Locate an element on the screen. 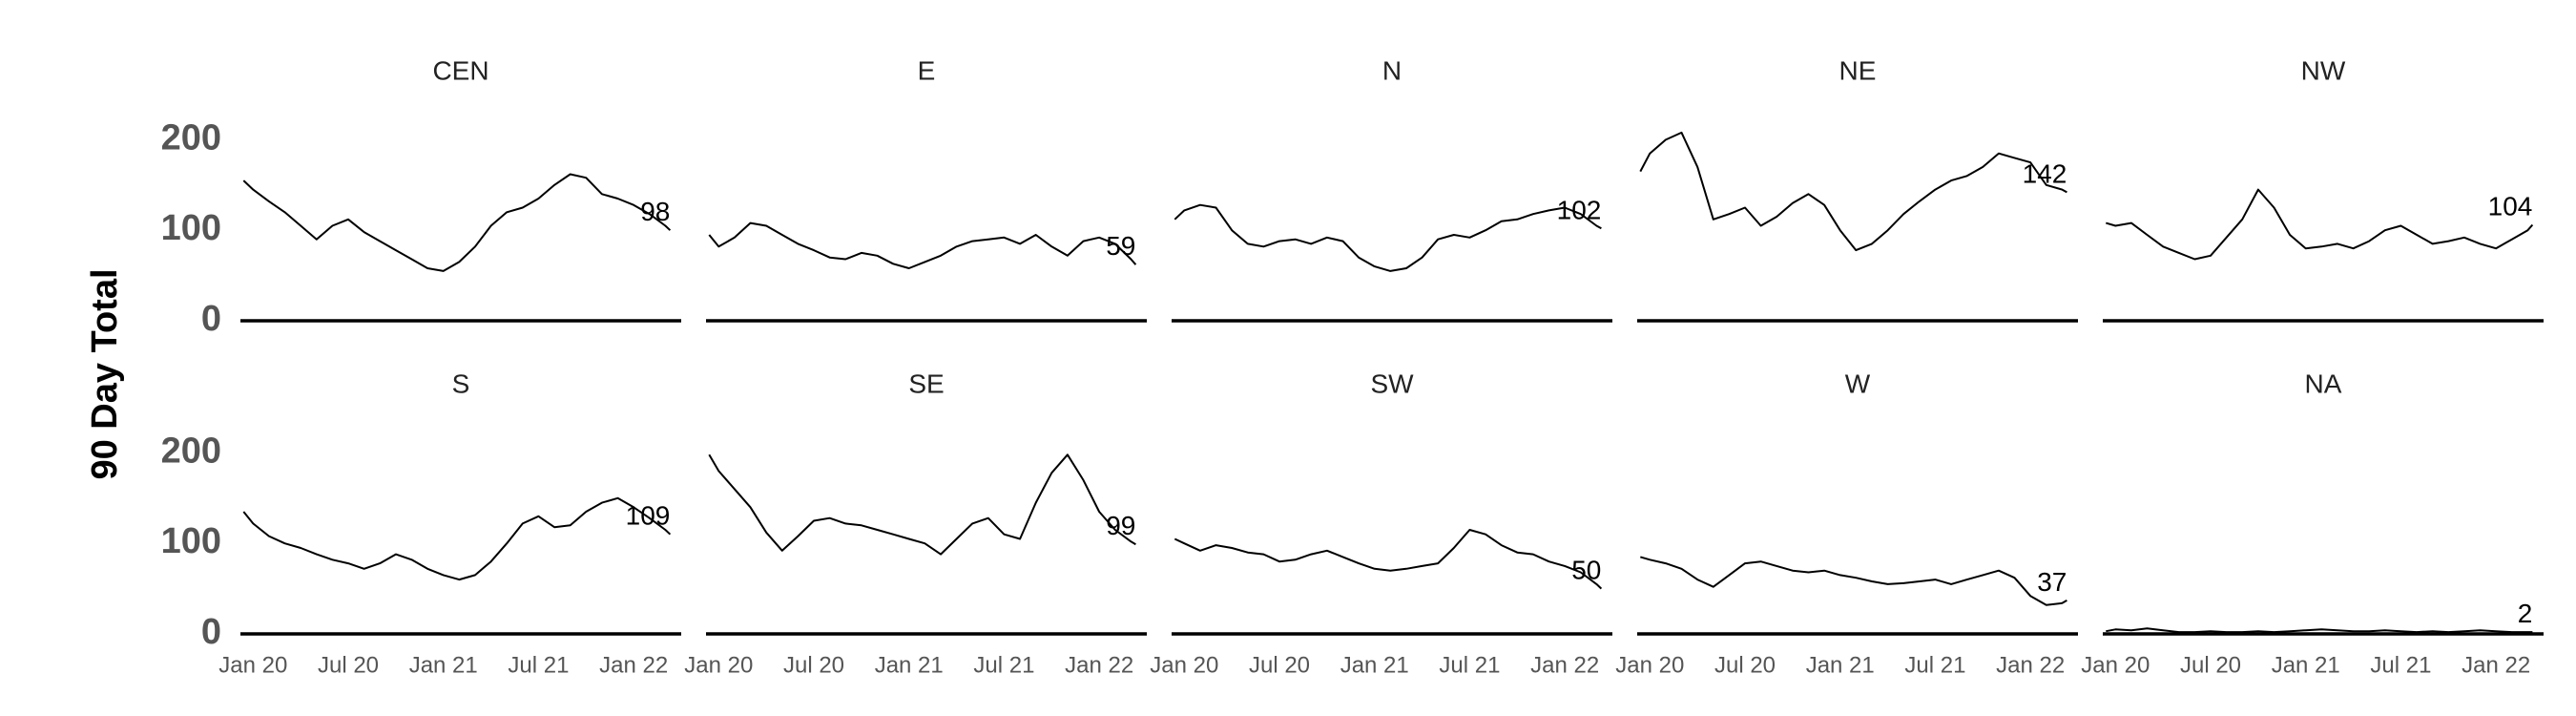 This screenshot has width=2576, height=716. end-label-w: 37 is located at coordinates (2052, 582).